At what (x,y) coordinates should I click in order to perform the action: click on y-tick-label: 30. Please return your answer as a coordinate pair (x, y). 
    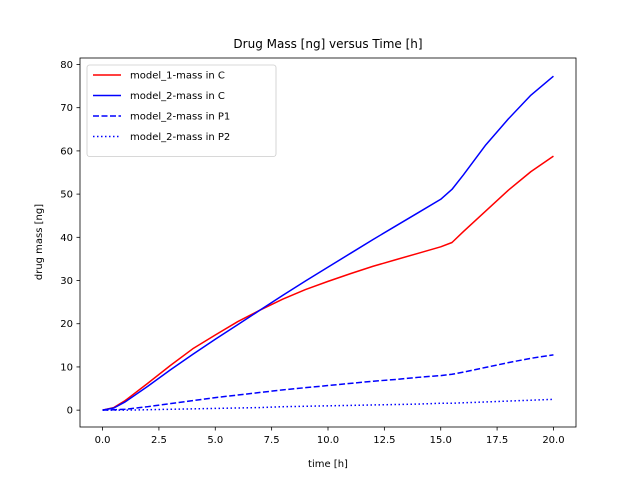
    Looking at the image, I should click on (66, 281).